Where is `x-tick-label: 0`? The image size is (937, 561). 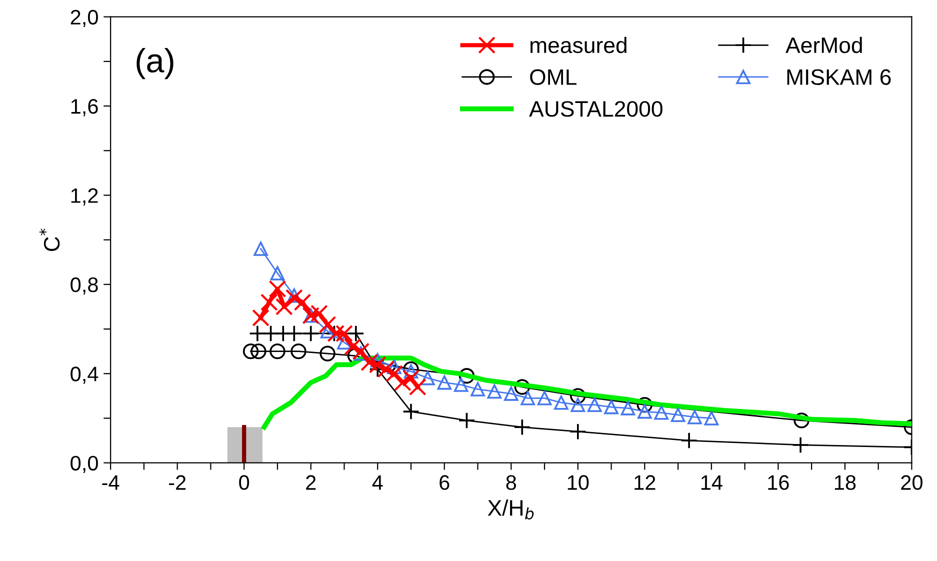 x-tick-label: 0 is located at coordinates (244, 482).